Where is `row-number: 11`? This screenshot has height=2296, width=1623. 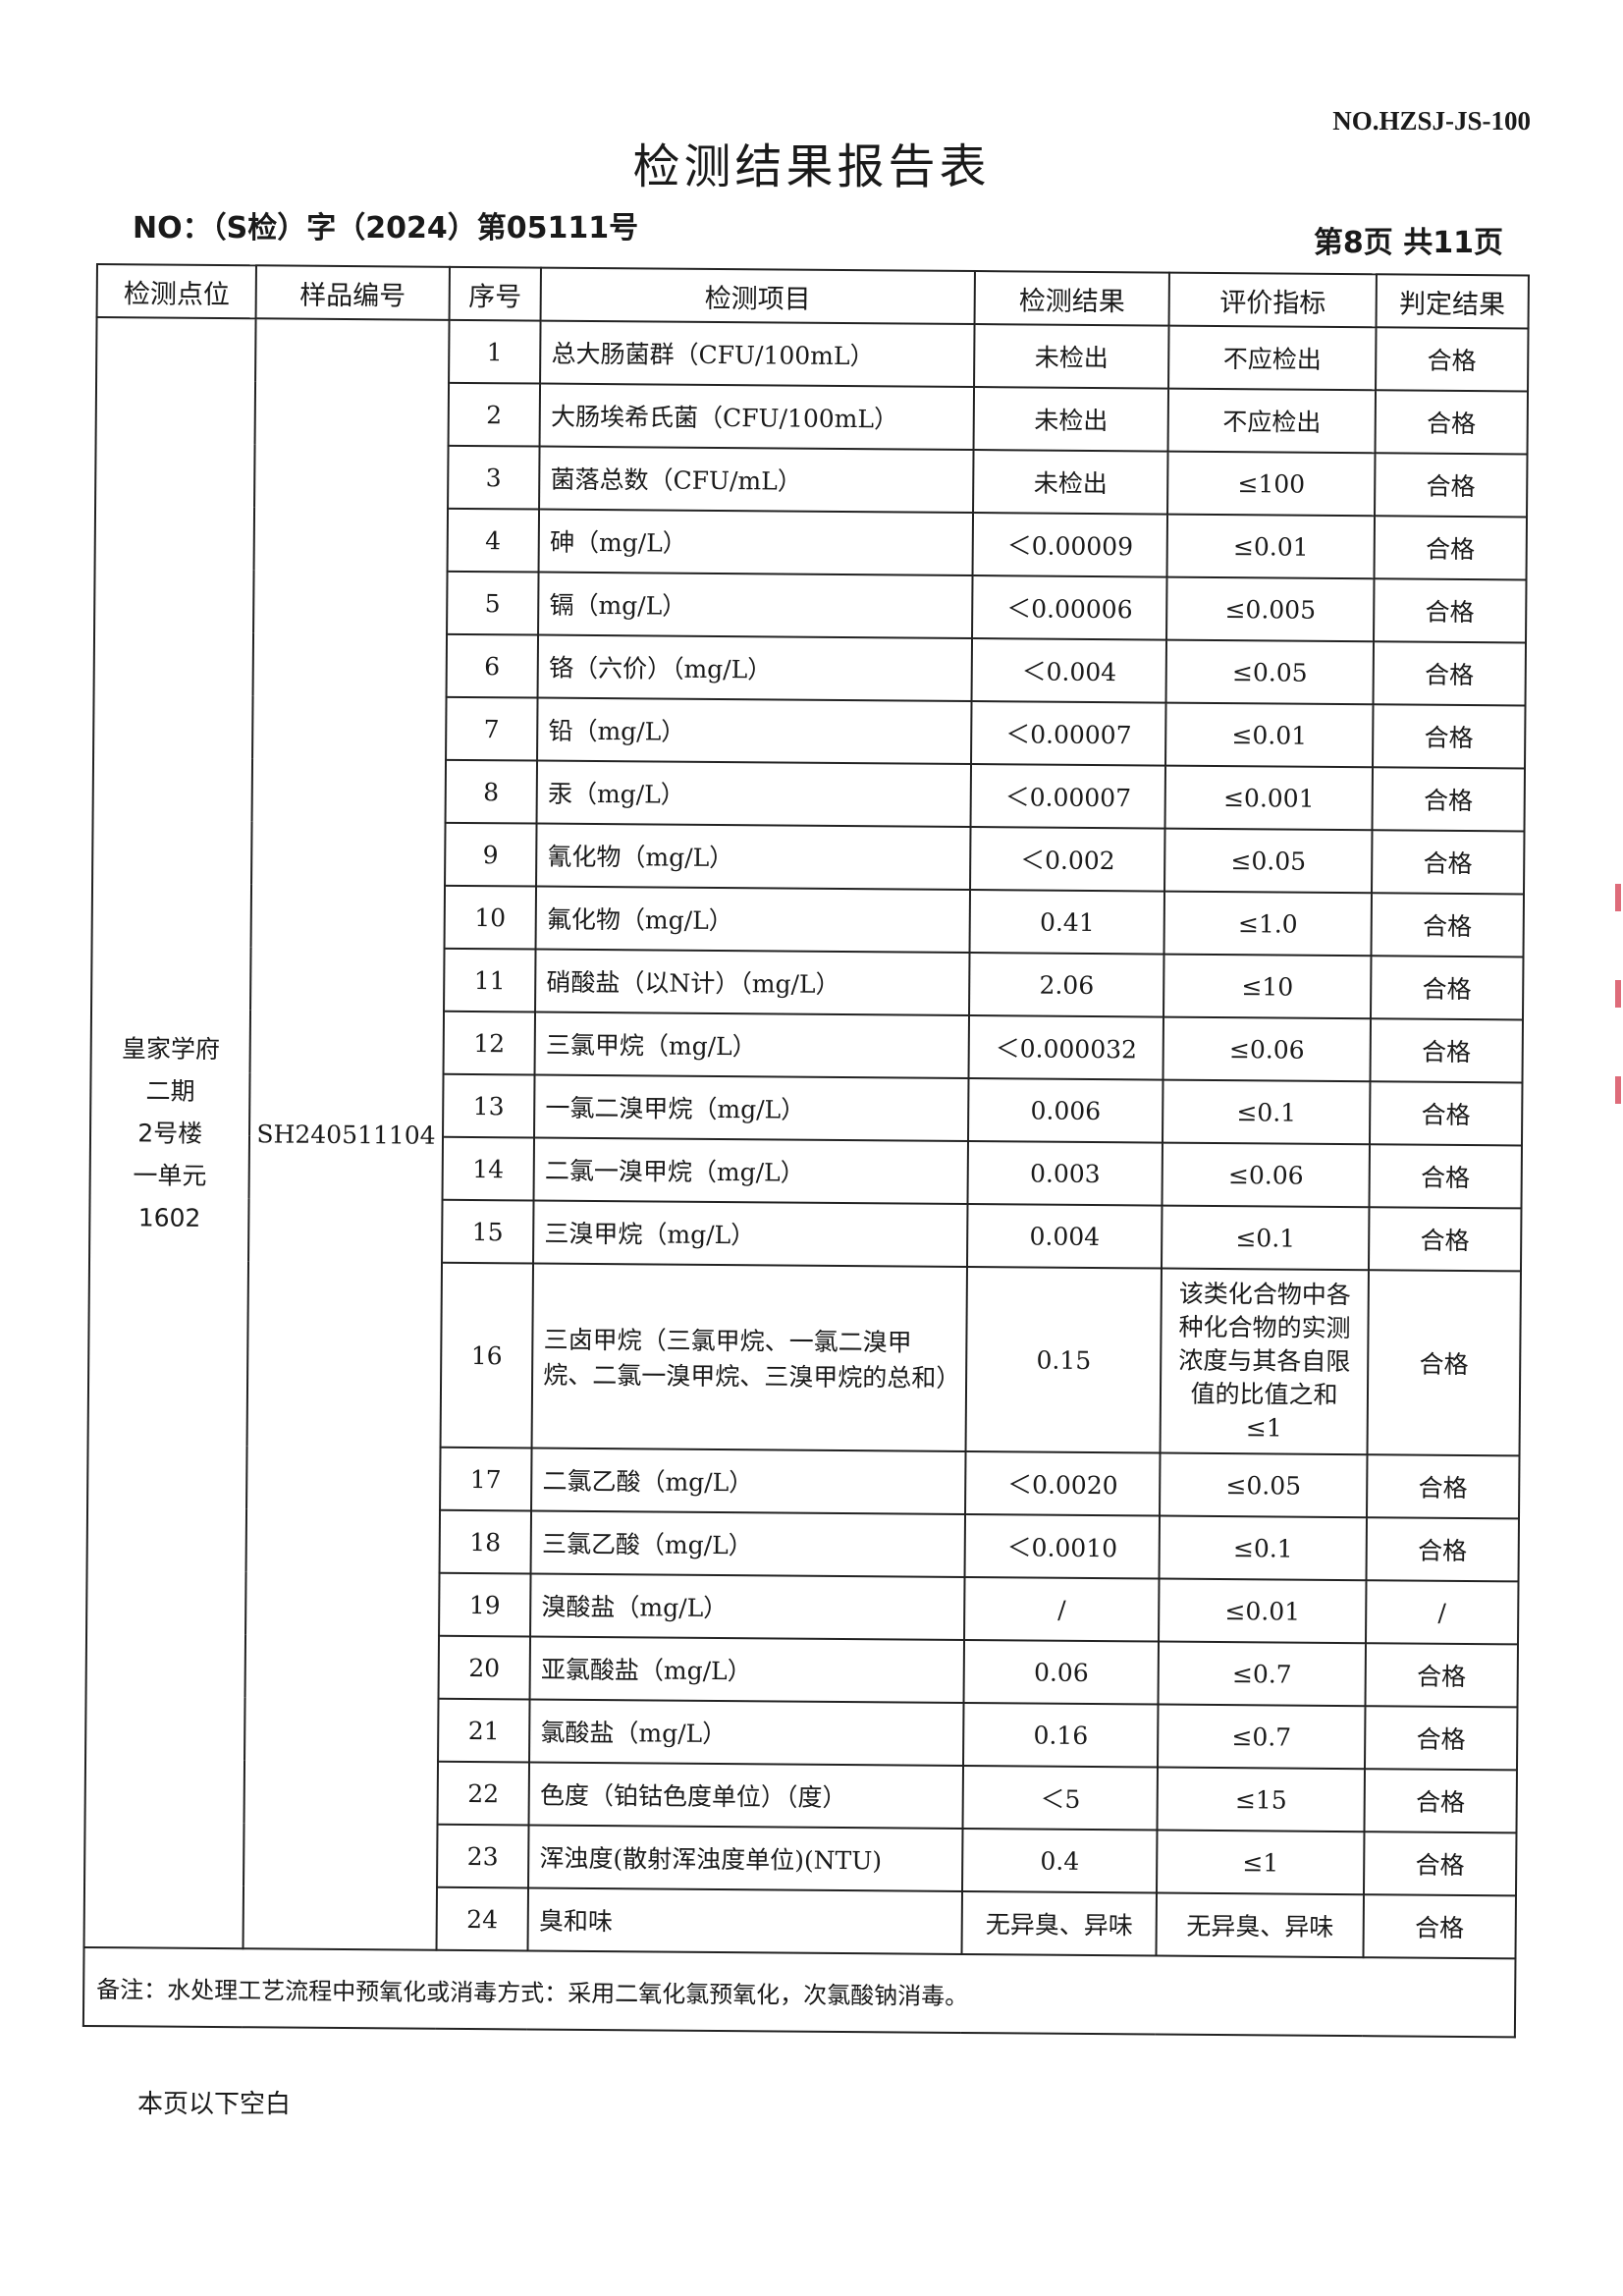 row-number: 11 is located at coordinates (489, 980).